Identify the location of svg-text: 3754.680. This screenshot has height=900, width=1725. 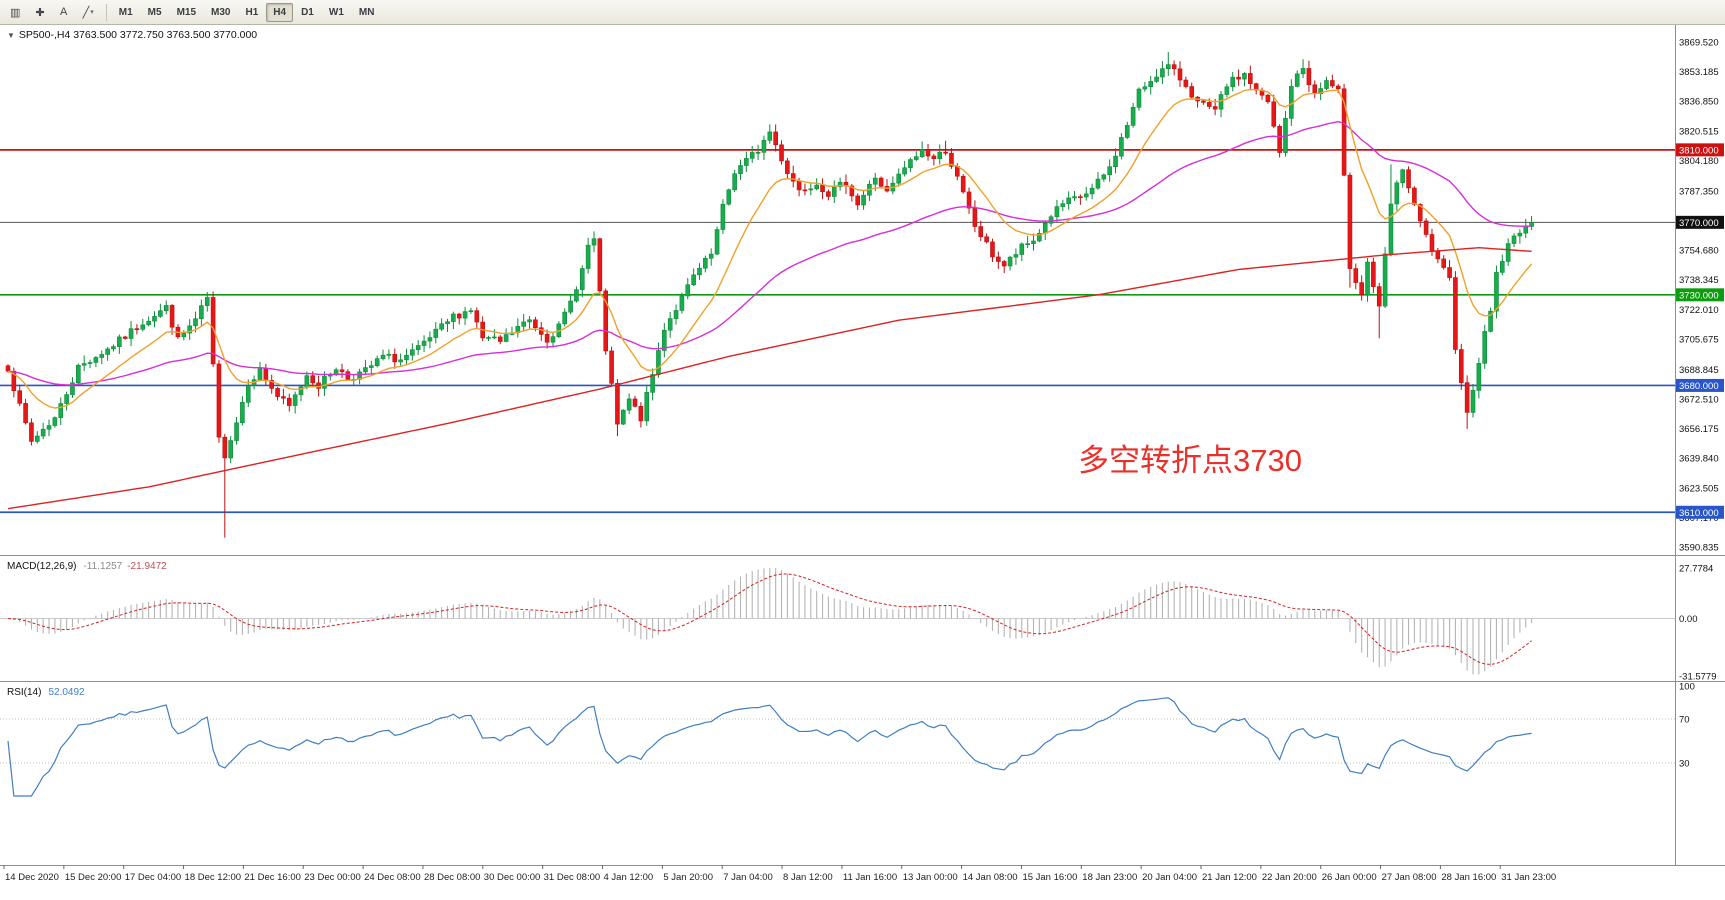
(1699, 251).